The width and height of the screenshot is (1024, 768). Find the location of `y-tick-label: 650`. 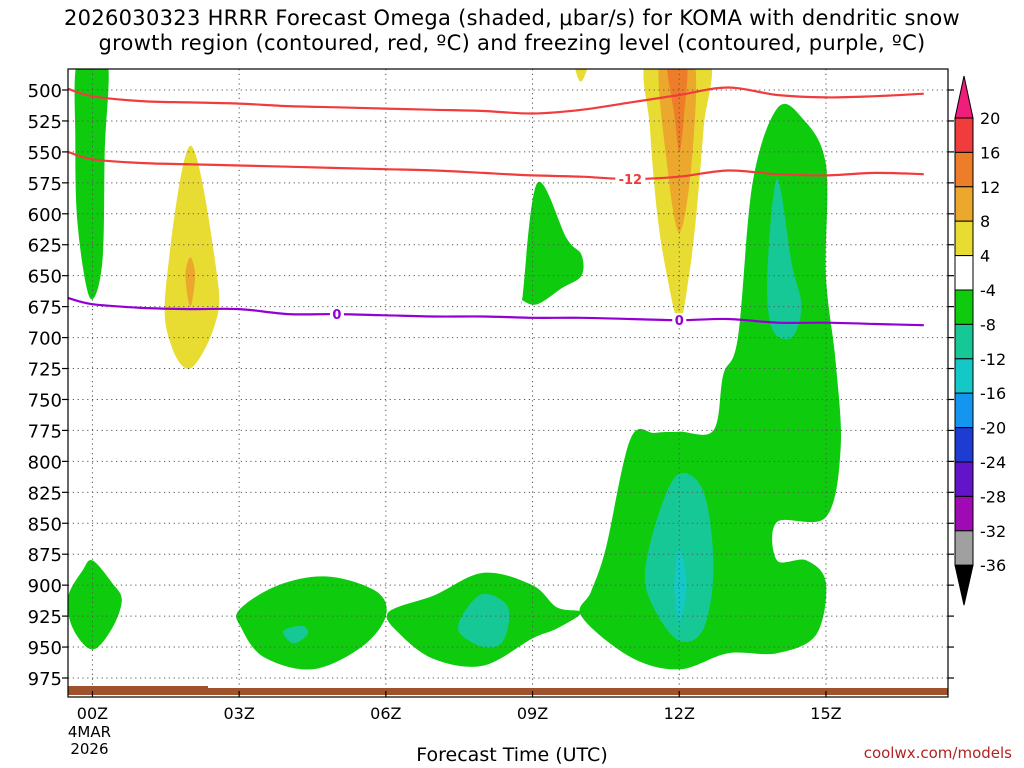

y-tick-label: 650 is located at coordinates (45, 277).